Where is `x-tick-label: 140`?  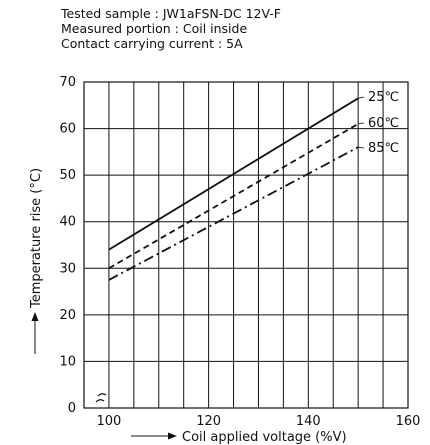 x-tick-label: 140 is located at coordinates (308, 421).